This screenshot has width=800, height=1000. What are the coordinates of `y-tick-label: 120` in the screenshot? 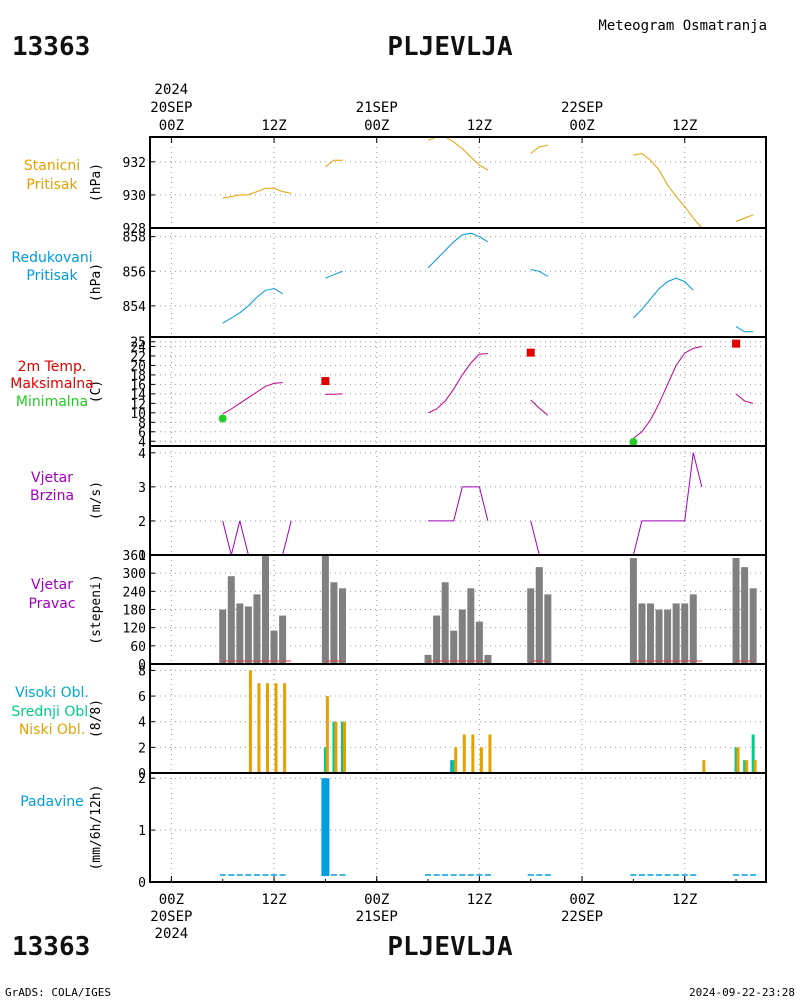 It's located at (134, 629).